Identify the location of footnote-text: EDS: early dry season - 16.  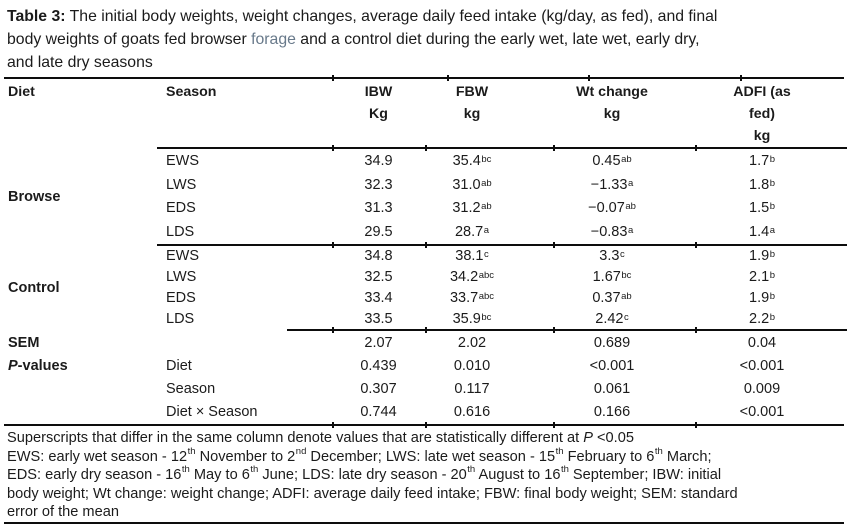
(94, 475).